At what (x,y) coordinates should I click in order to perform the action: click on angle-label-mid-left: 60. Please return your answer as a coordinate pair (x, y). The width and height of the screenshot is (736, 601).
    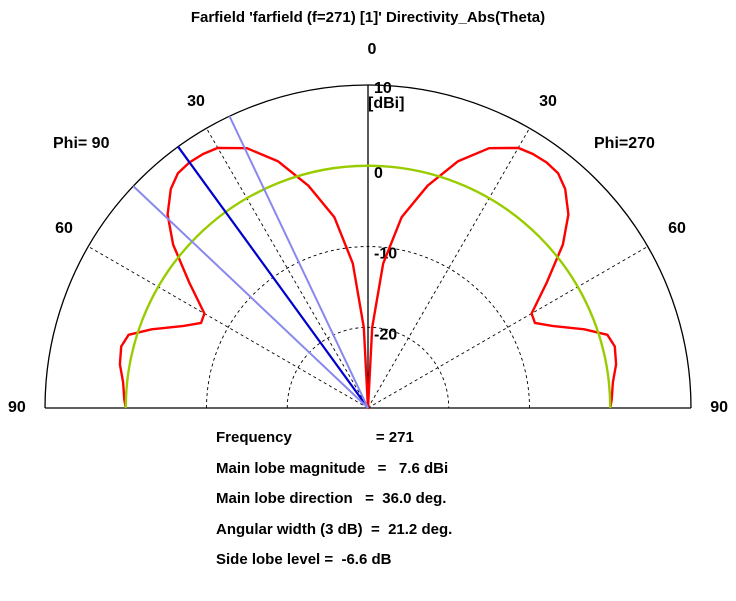
    Looking at the image, I should click on (64, 228).